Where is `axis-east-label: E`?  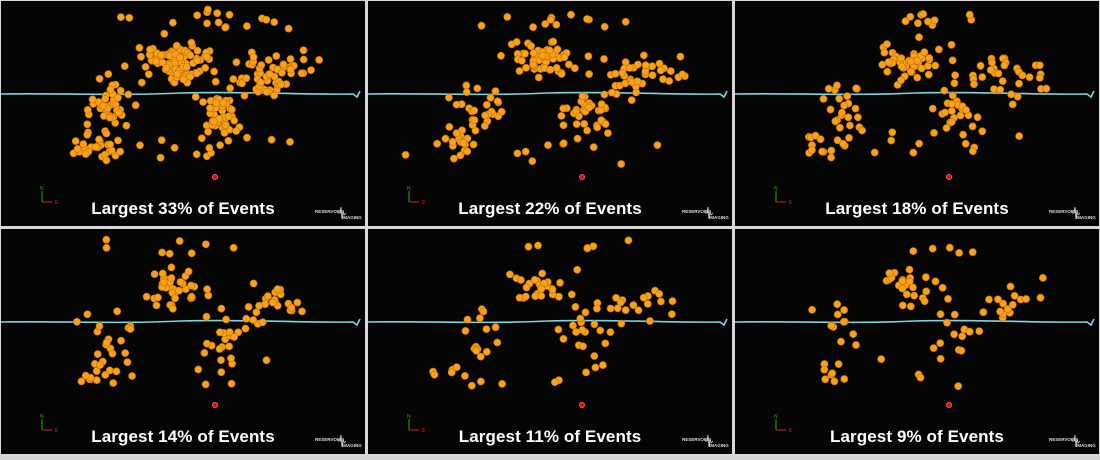
axis-east-label: E is located at coordinates (57, 431).